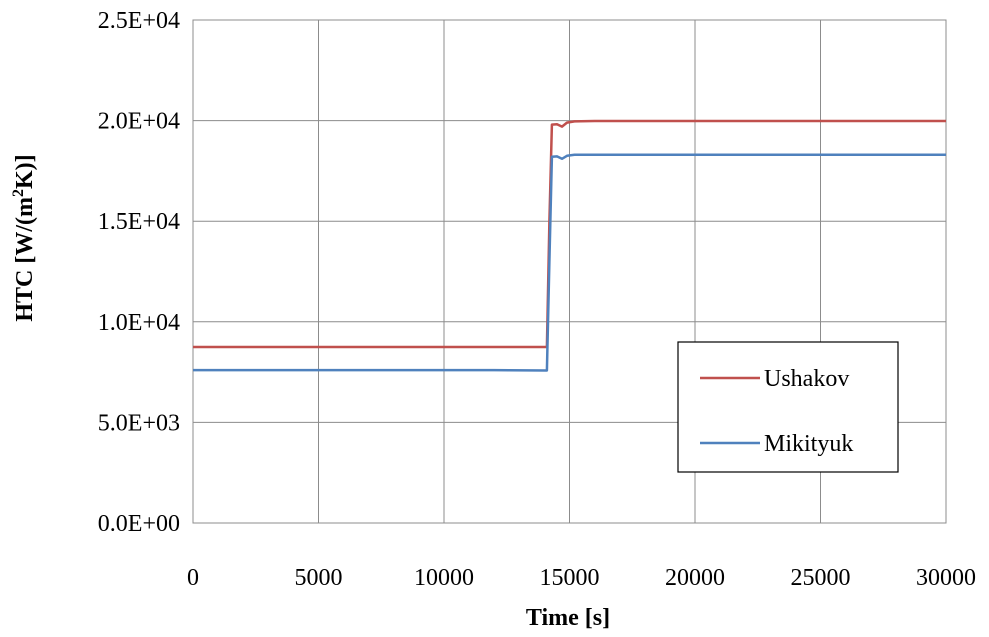 The height and width of the screenshot is (637, 989). I want to click on x-tick-label: 30000, so click(946, 578).